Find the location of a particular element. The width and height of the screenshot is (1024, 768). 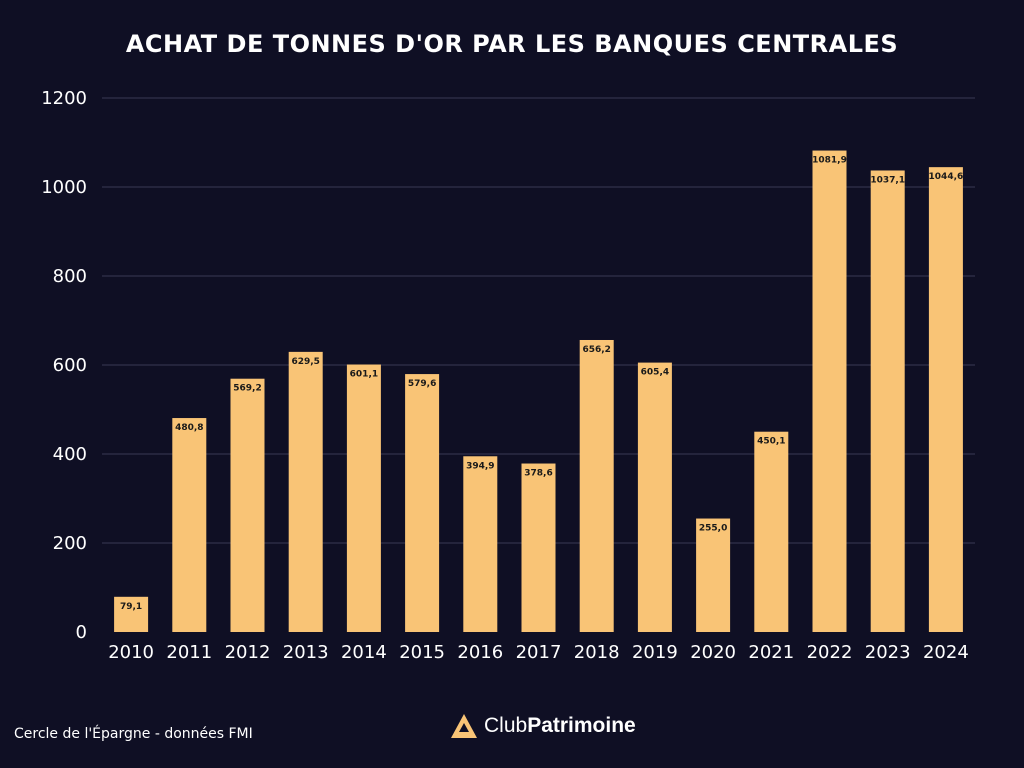

bar-2024 is located at coordinates (945, 399).